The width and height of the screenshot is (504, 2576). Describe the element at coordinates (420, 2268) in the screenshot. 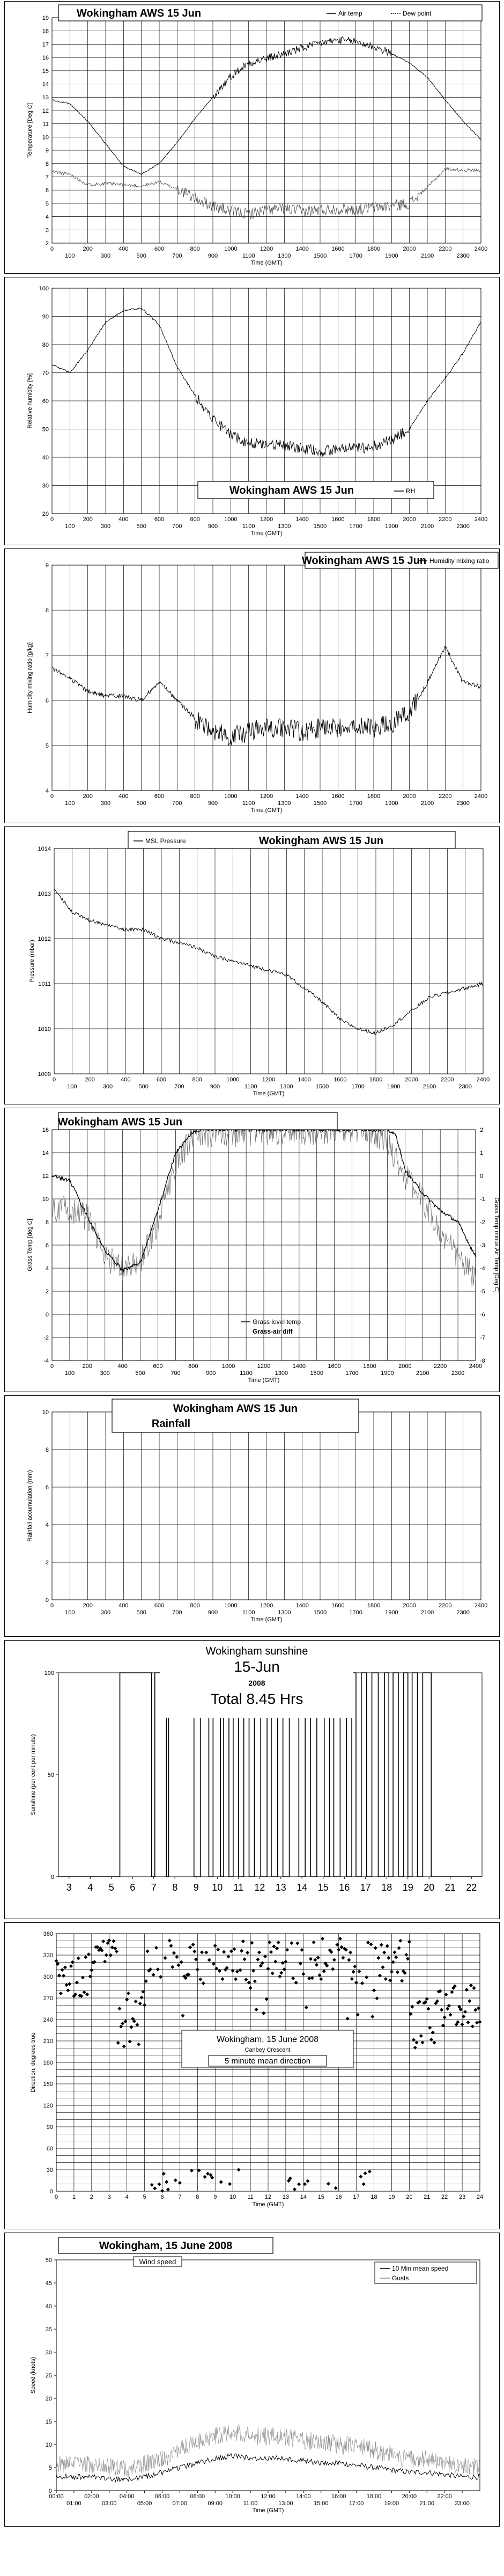

I see `legend-mean-speed: 10 Min mean speed` at that location.